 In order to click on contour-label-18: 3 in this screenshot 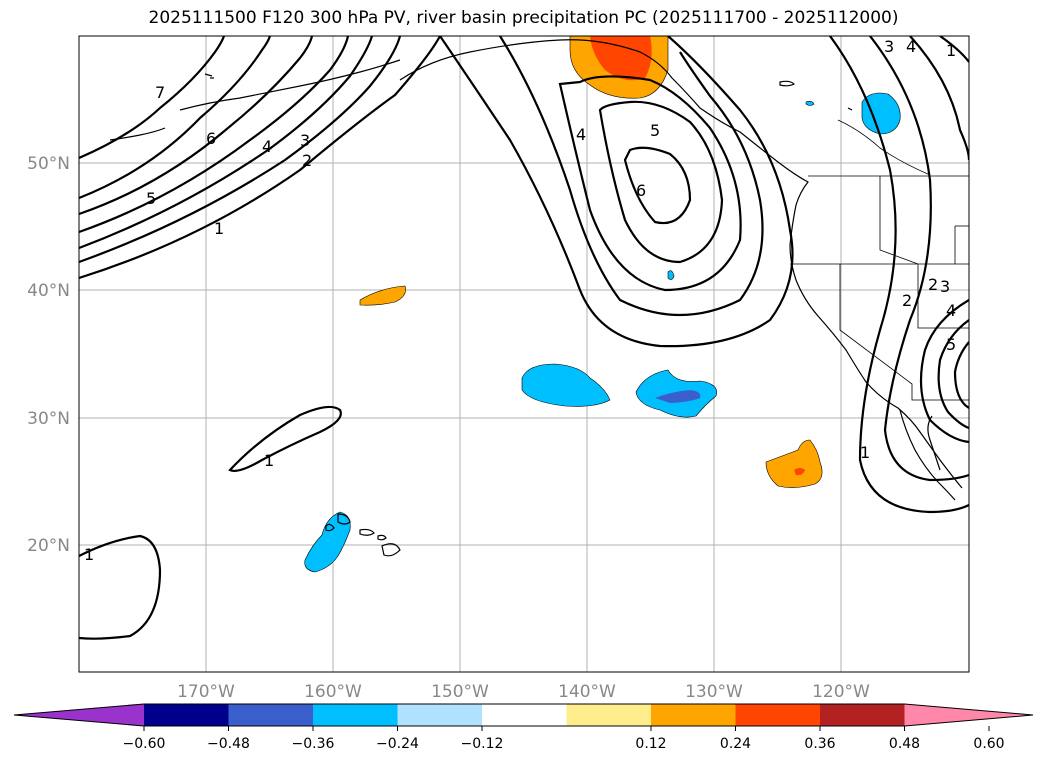, I will do `click(945, 286)`.